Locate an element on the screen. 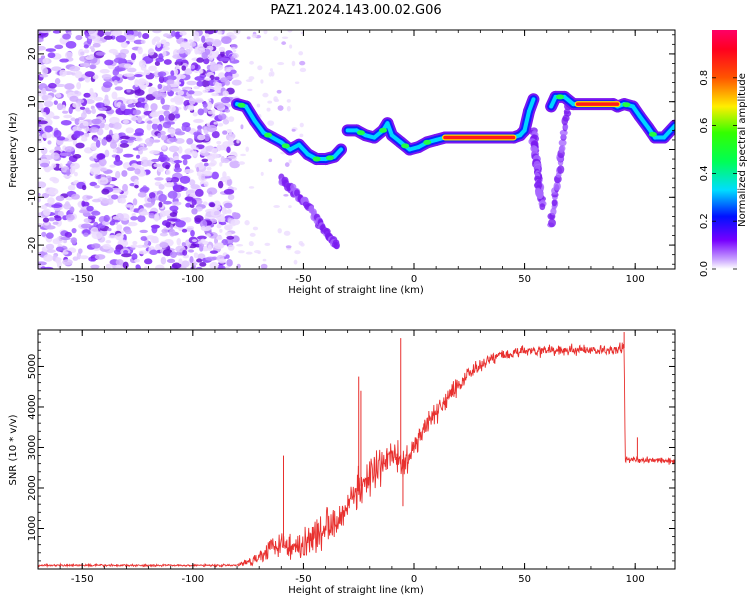 The height and width of the screenshot is (600, 750). ridge-core is located at coordinates (644, 122).